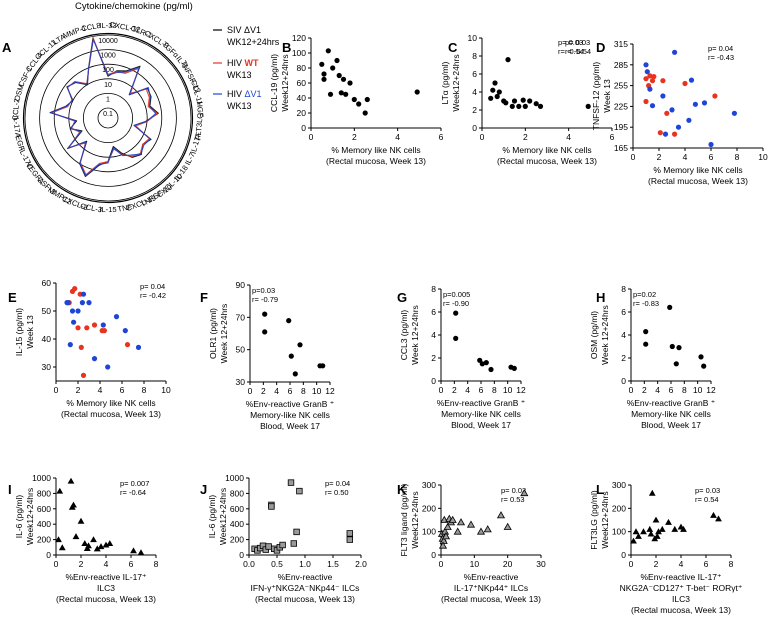  Describe the element at coordinates (684, 390) in the screenshot. I see `x-tick-label: 8` at that location.